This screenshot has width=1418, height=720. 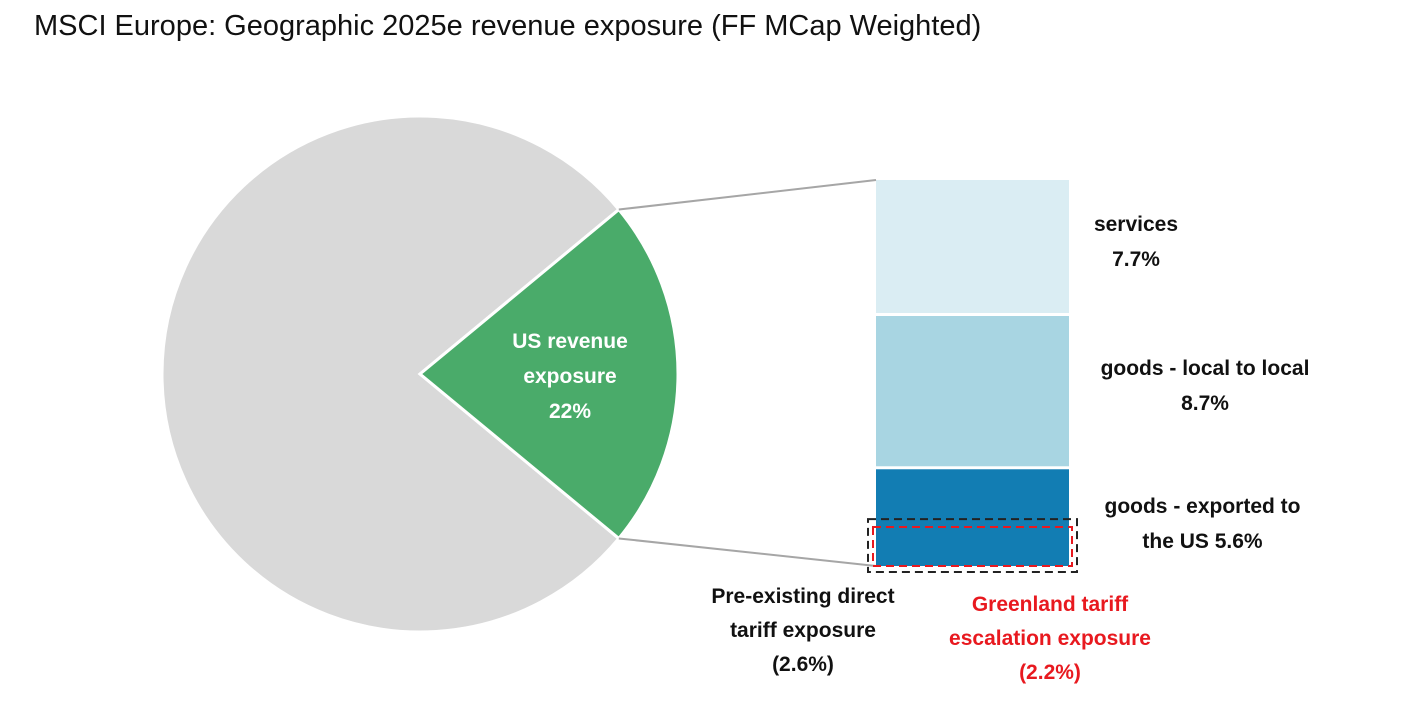 I want to click on connector-line-bottom, so click(x=747, y=552).